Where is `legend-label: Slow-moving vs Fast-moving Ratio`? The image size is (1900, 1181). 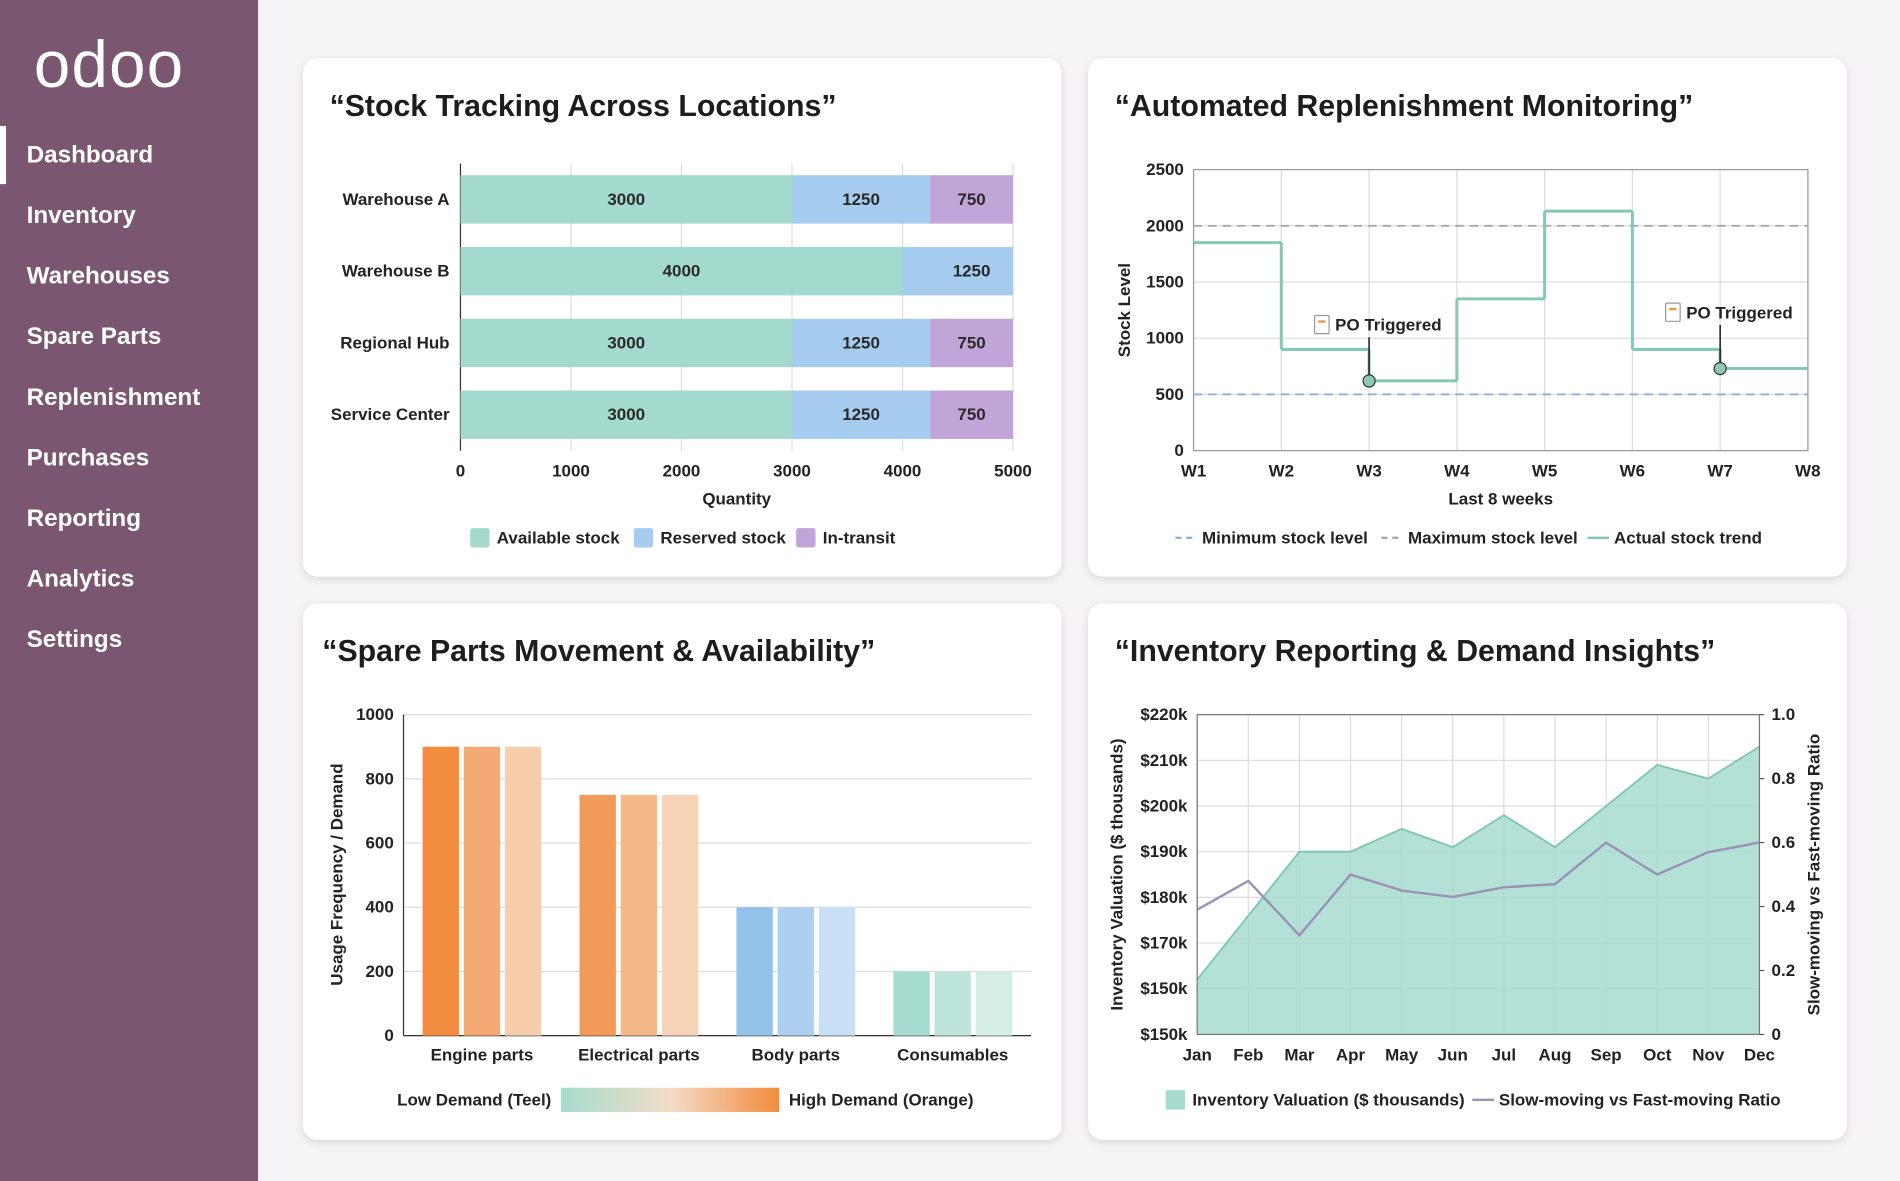
legend-label: Slow-moving vs Fast-moving Ratio is located at coordinates (1640, 1099).